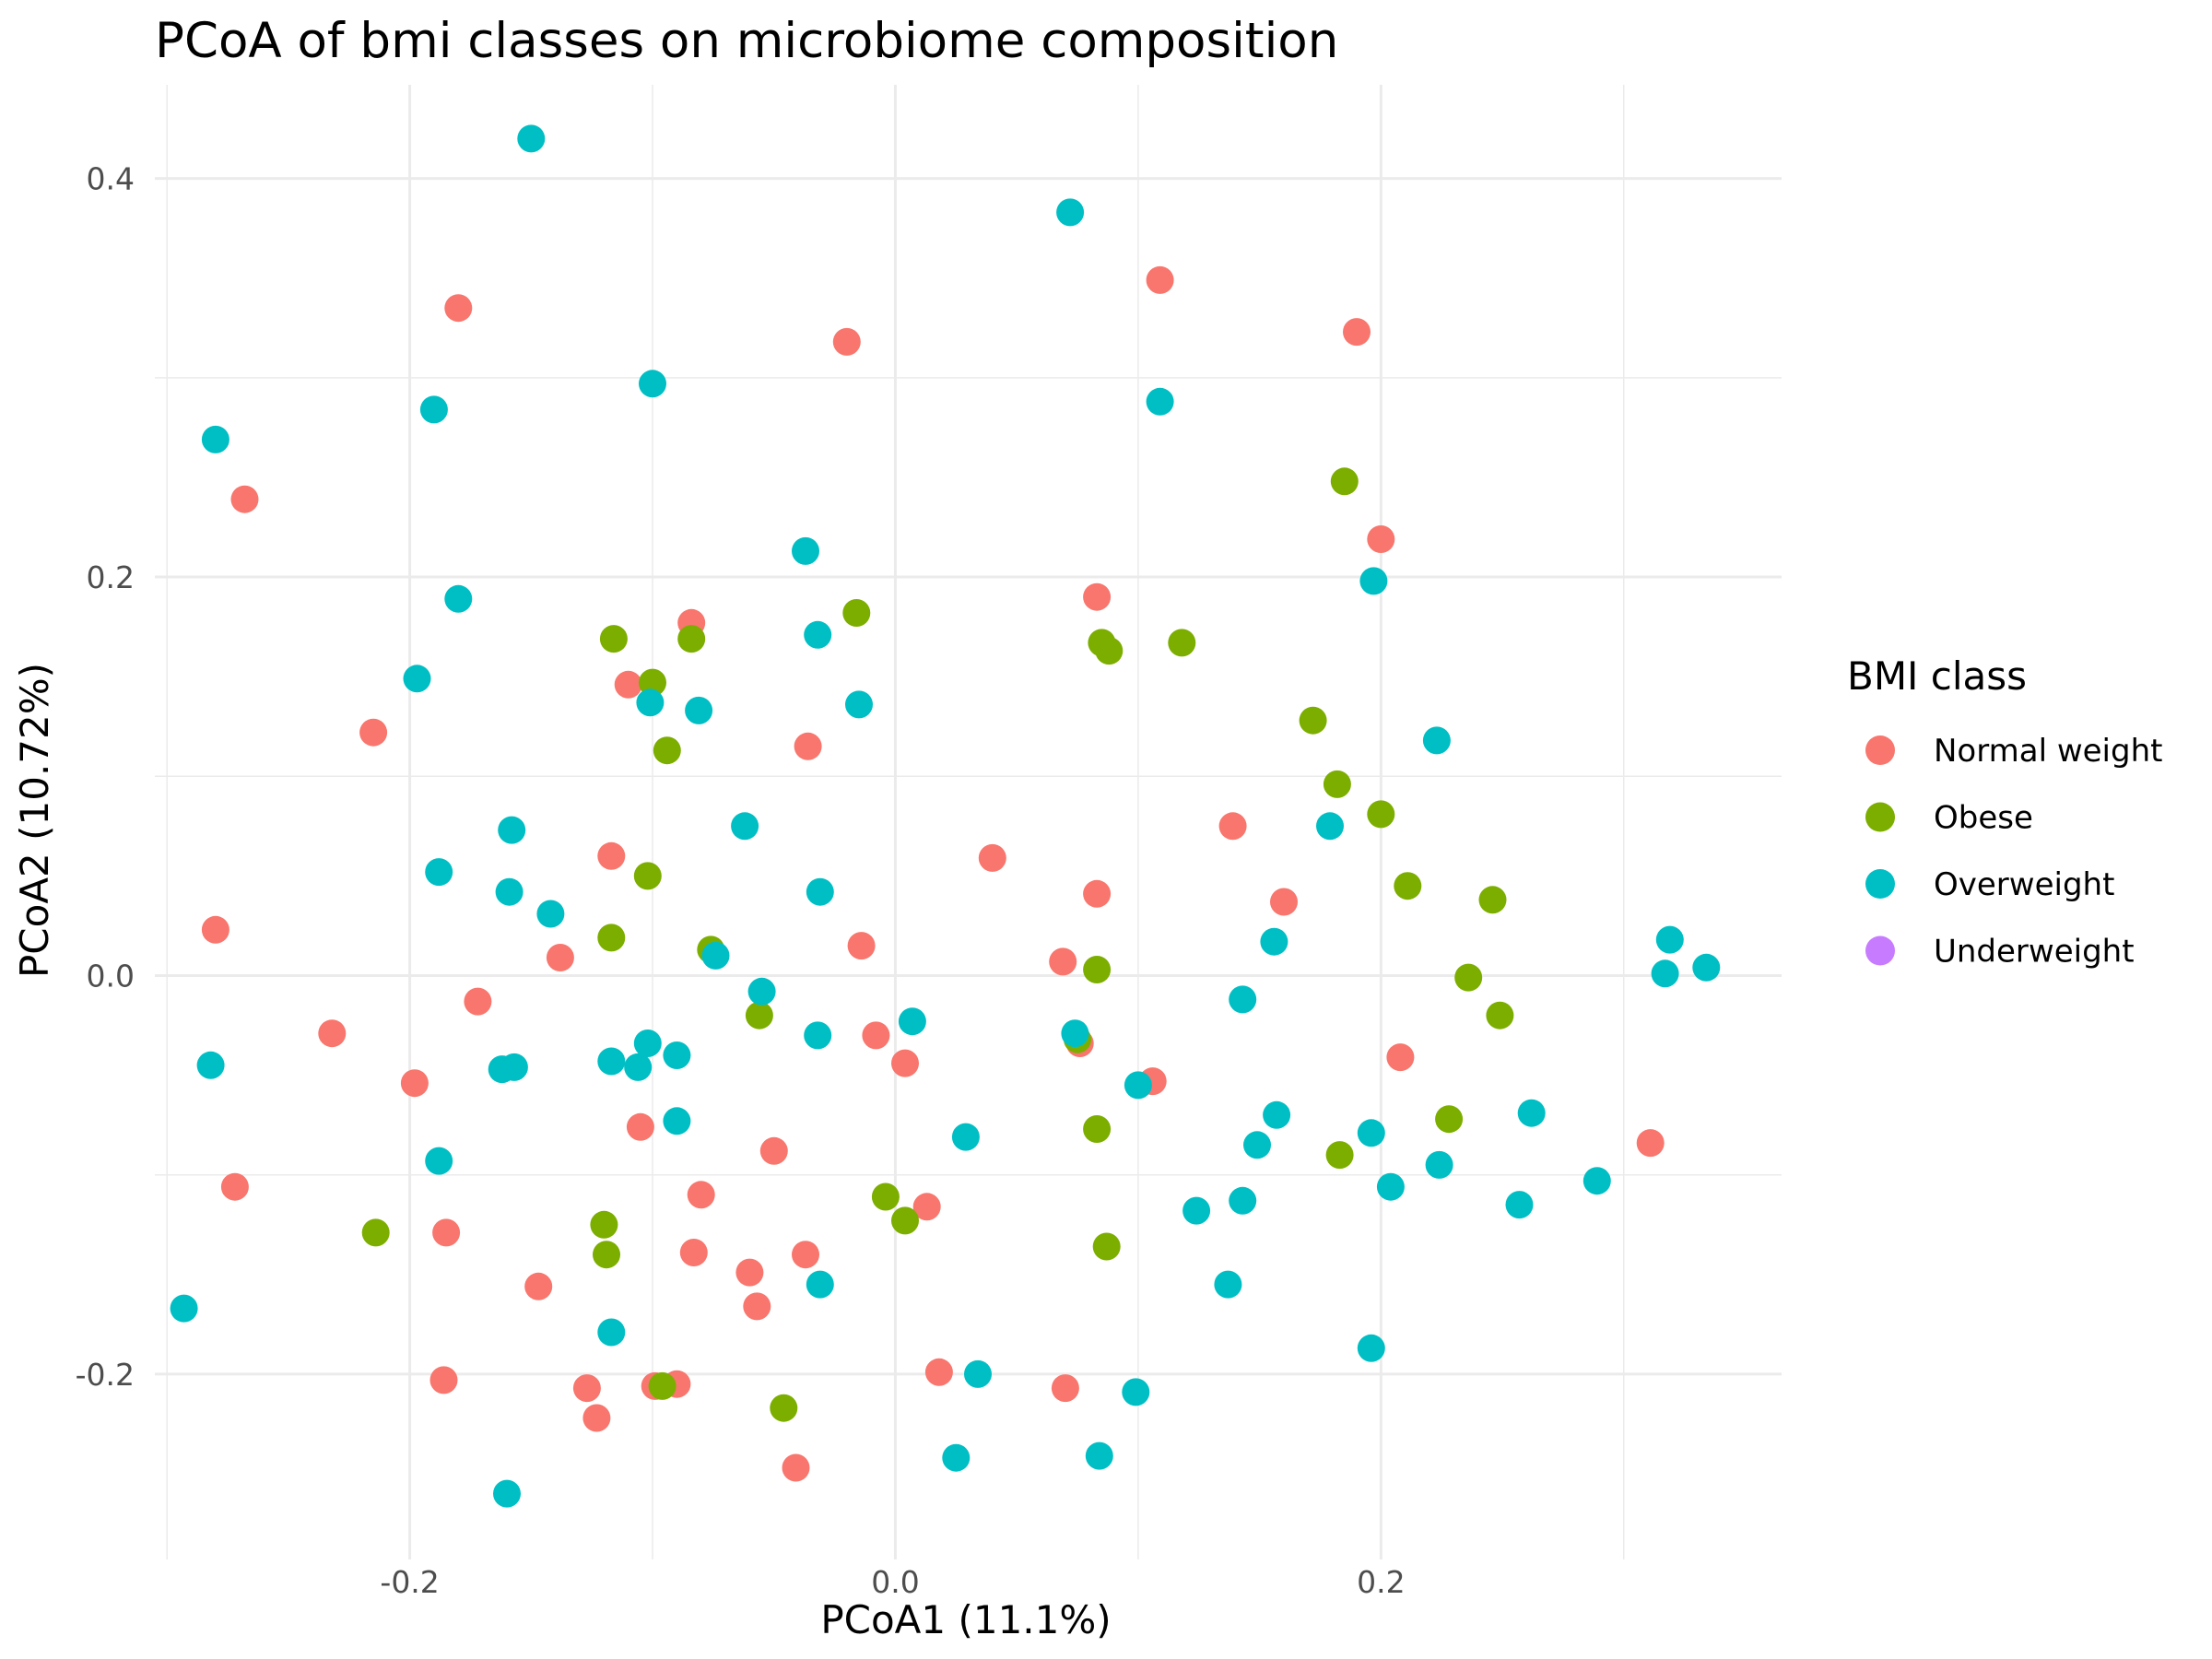 This screenshot has height=1659, width=2212. I want to click on y-tick-label: 0.2, so click(111, 577).